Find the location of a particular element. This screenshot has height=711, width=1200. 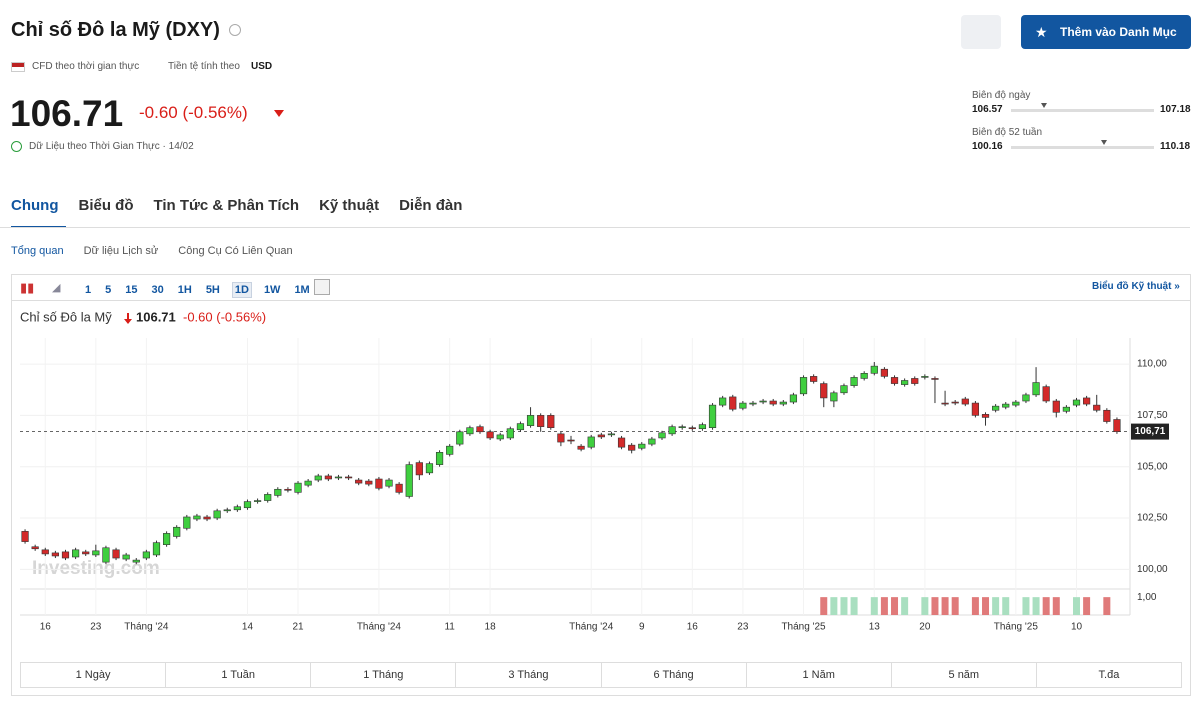

interval-button: 1W is located at coordinates (272, 290).